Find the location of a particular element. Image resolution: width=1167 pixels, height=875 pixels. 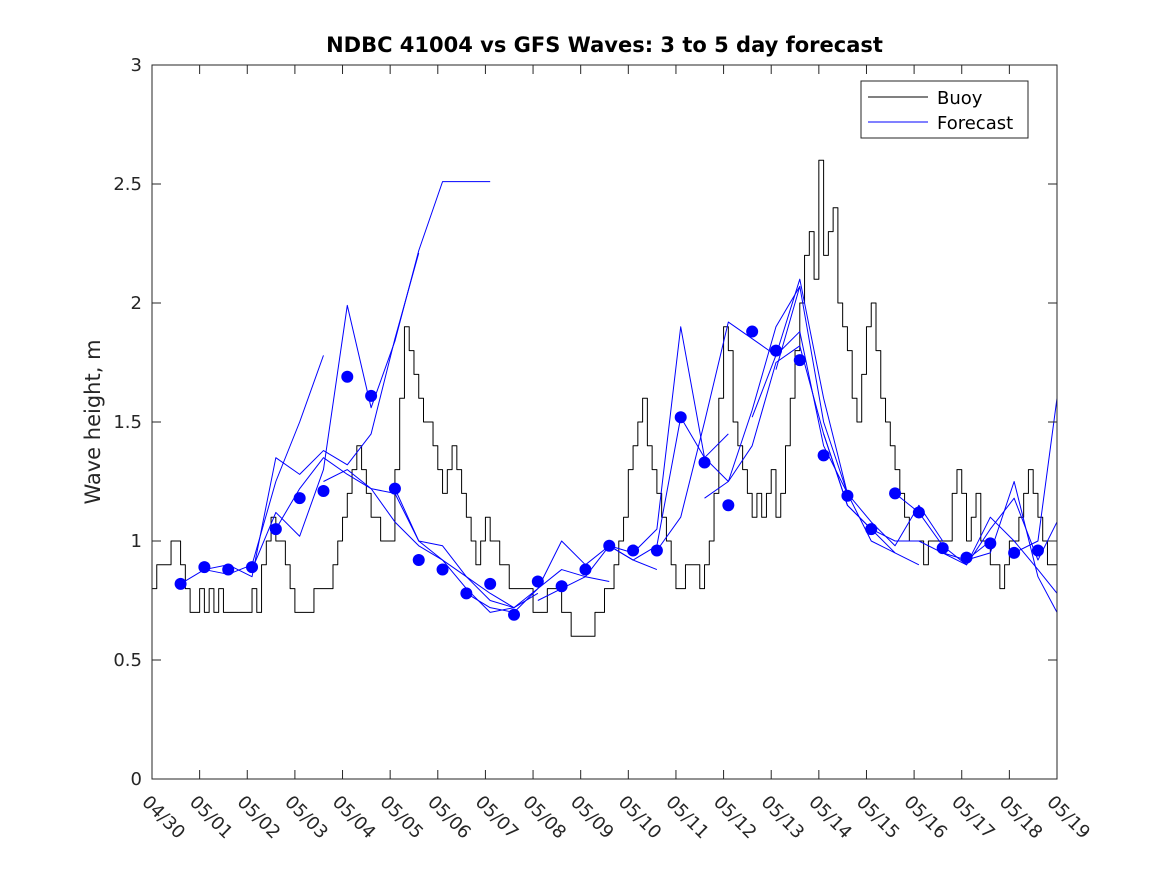

y-tick-label-0: 0 is located at coordinates (136, 779).